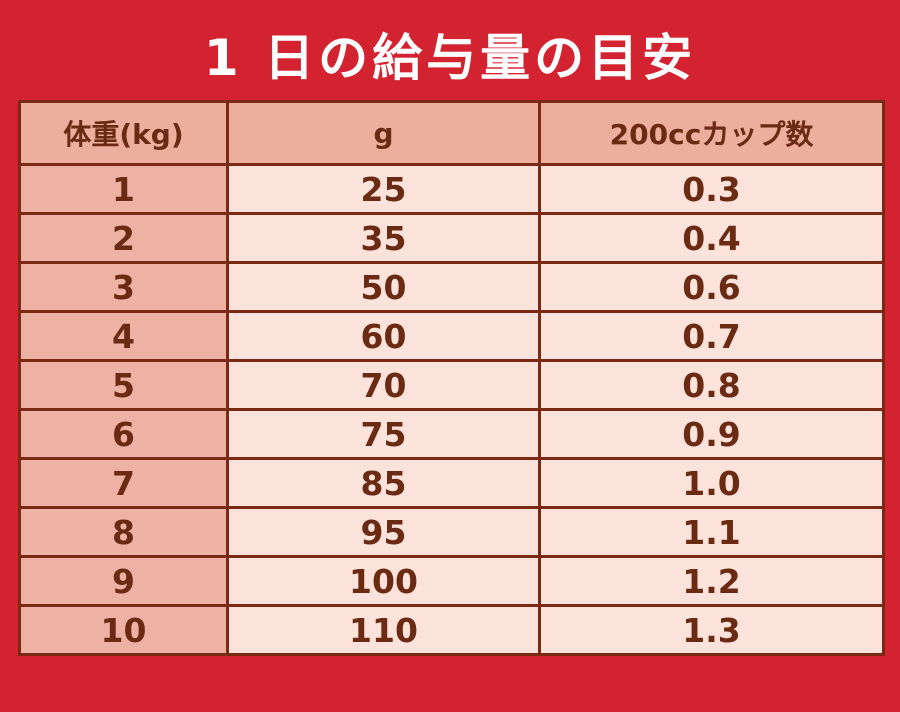  Describe the element at coordinates (450, 58) in the screenshot. I see `page-title: 1 日の給与量の目安` at that location.